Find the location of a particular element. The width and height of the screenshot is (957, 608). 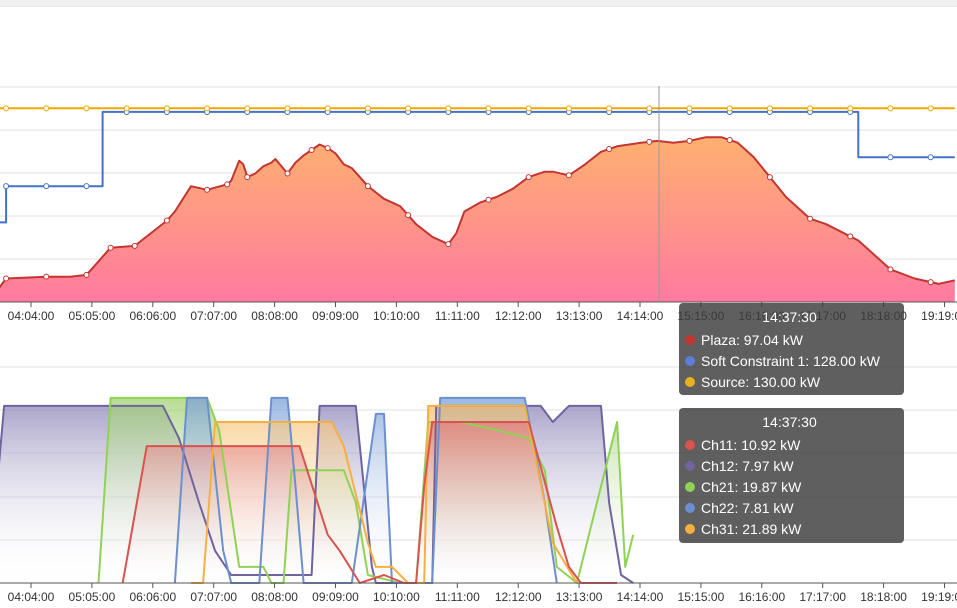

bottom-tooltip-label: Ch21: 19.87 kW is located at coordinates (751, 486).